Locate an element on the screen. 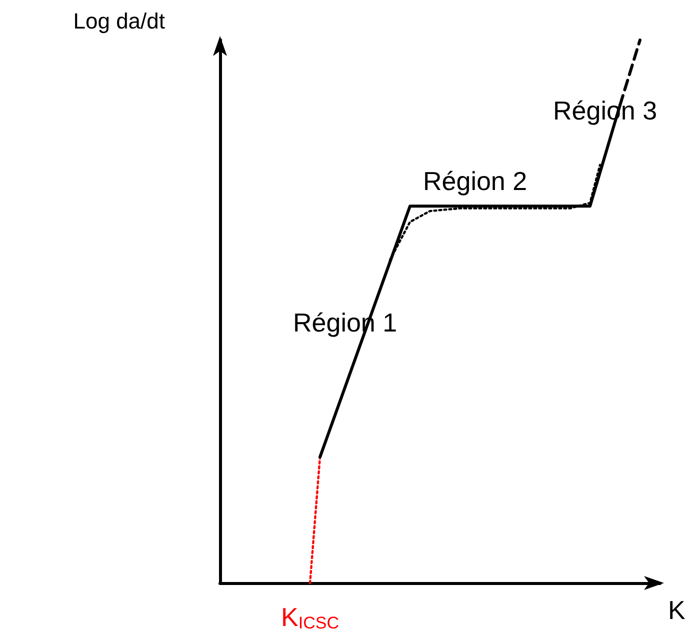  text: KICSC is located at coordinates (310, 617).